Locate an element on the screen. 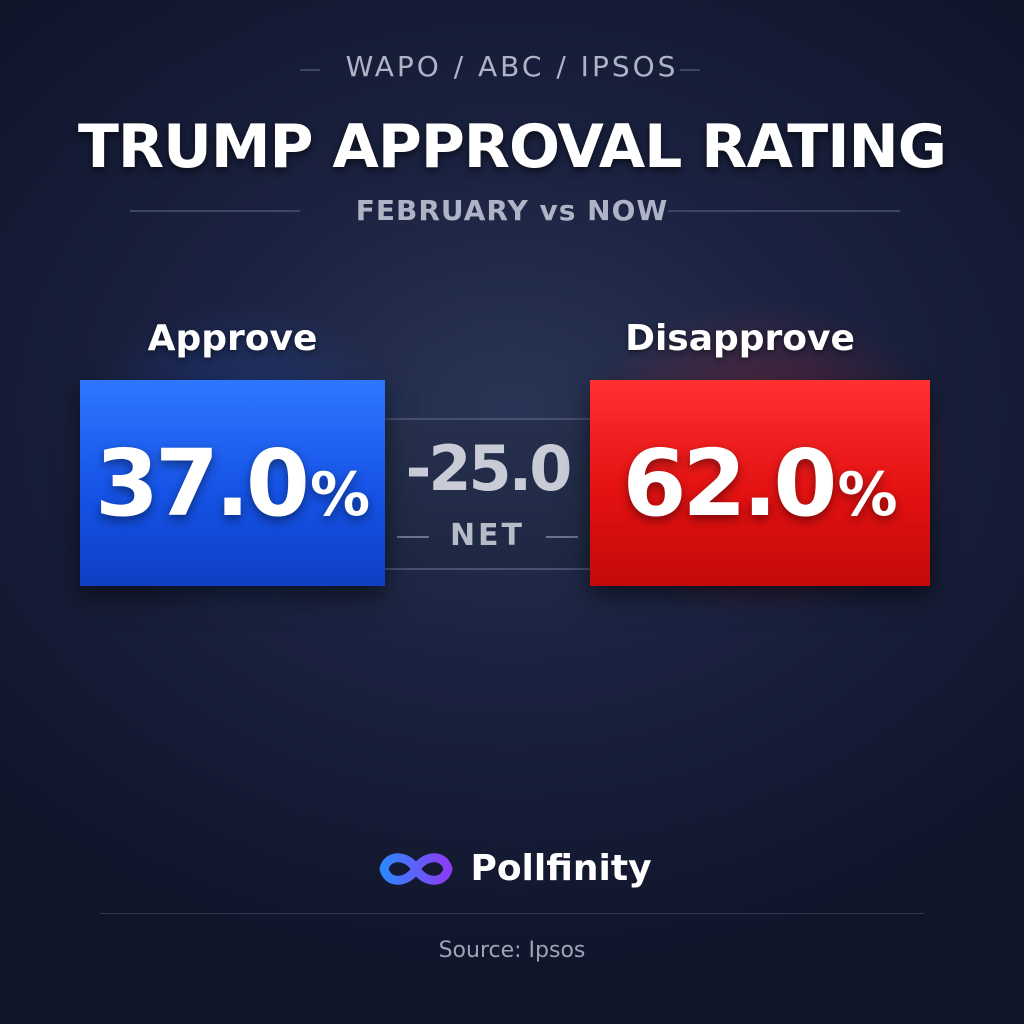 This screenshot has width=1024, height=1024. net-panel is located at coordinates (487, 494).